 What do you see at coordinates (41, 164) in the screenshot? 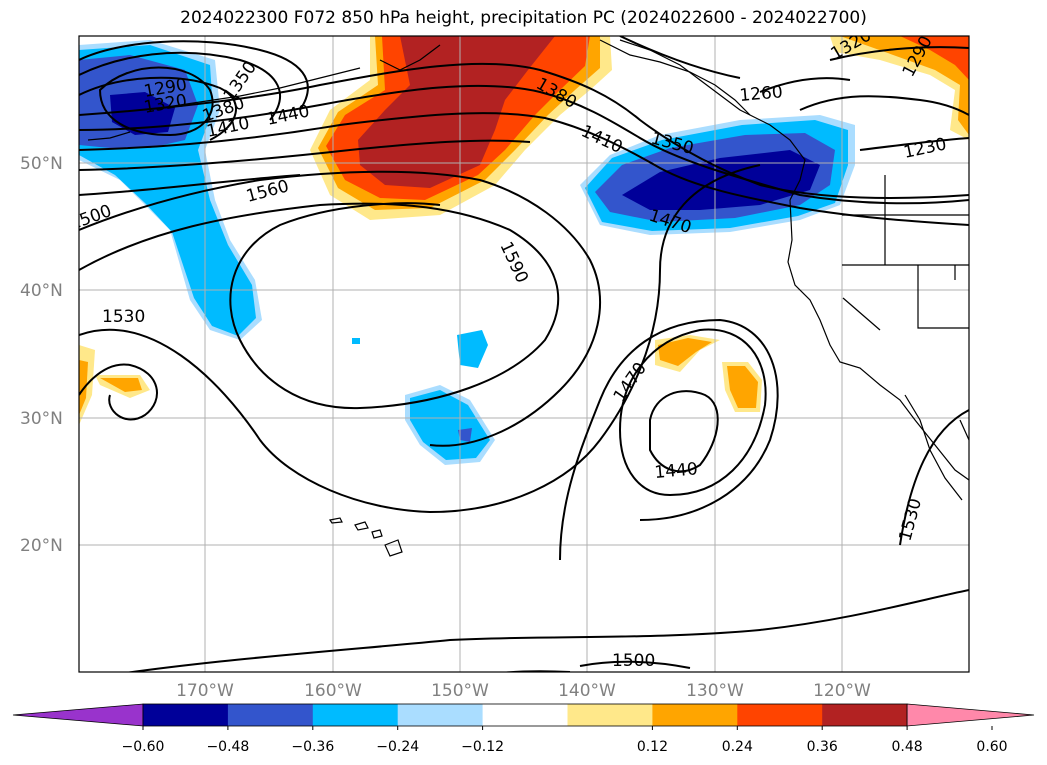
I see `lat-label: 50°N` at bounding box center [41, 164].